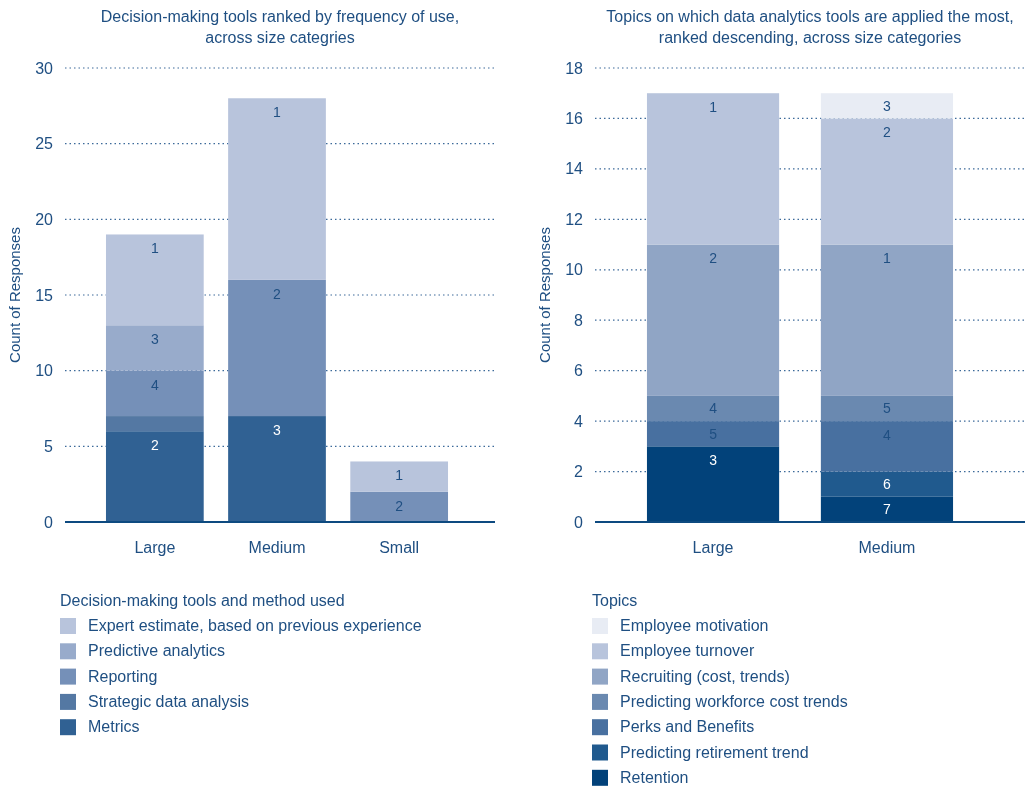 The height and width of the screenshot is (786, 1029). Describe the element at coordinates (615, 600) in the screenshot. I see `legend-title: Topics` at that location.